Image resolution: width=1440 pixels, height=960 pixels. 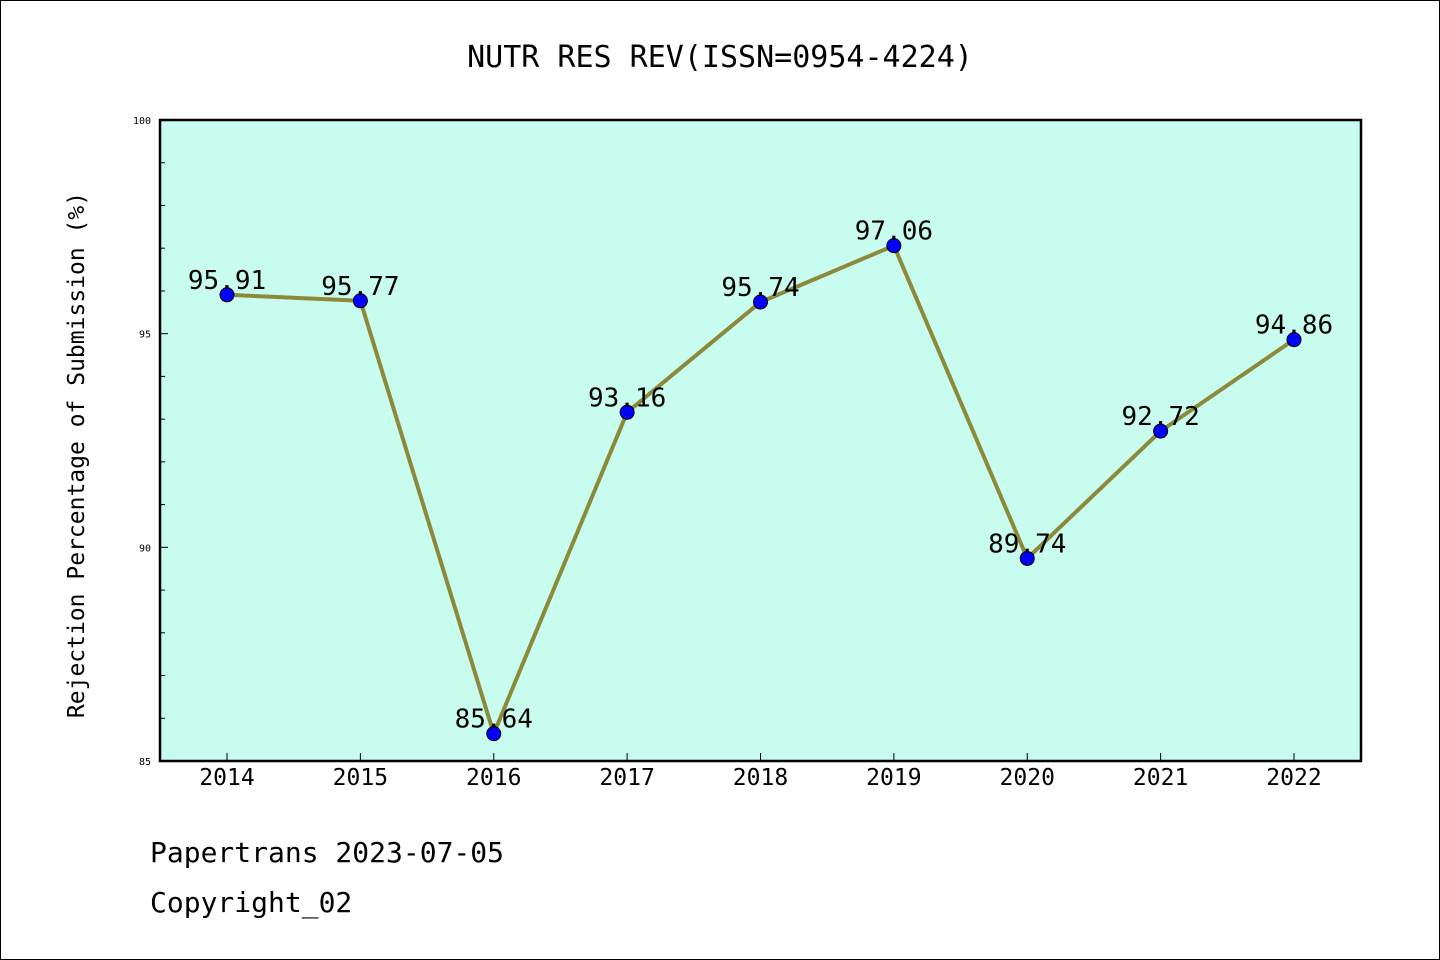 I want to click on x-tick-label: 2020, so click(x=1027, y=778).